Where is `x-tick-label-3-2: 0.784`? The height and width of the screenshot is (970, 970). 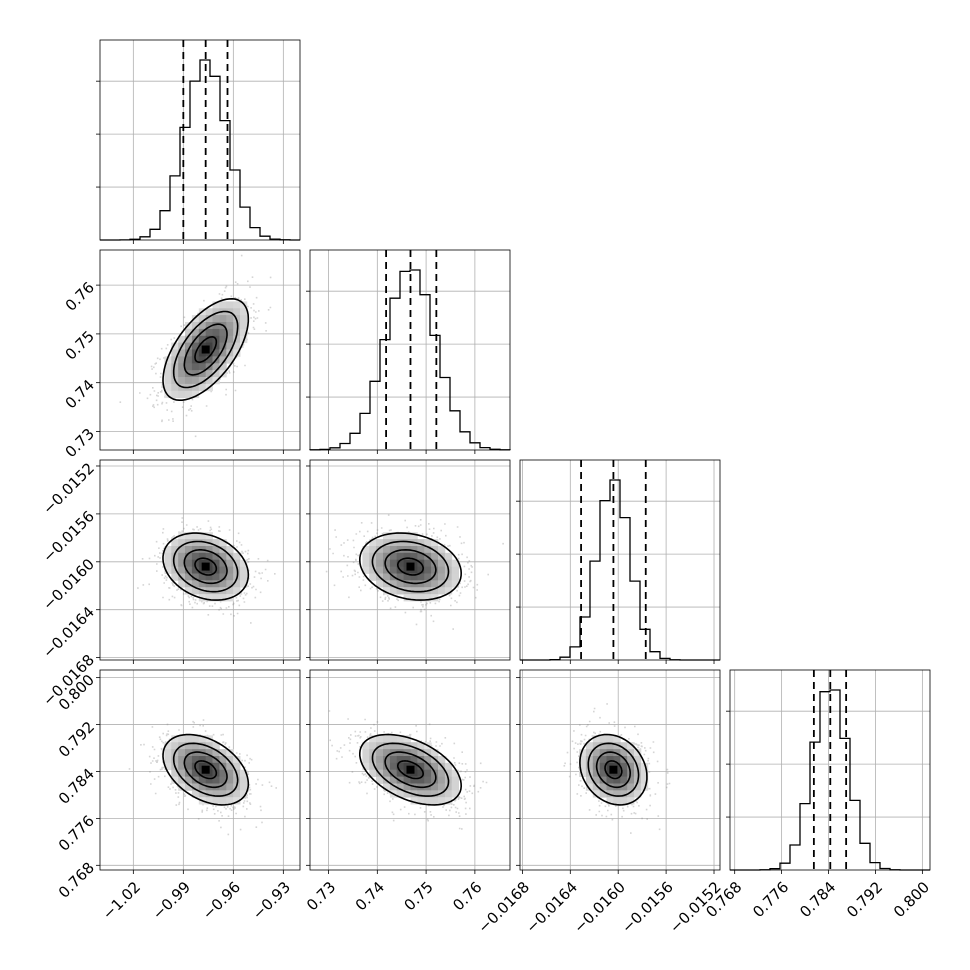
x-tick-label-3-2: 0.784 is located at coordinates (817, 899).